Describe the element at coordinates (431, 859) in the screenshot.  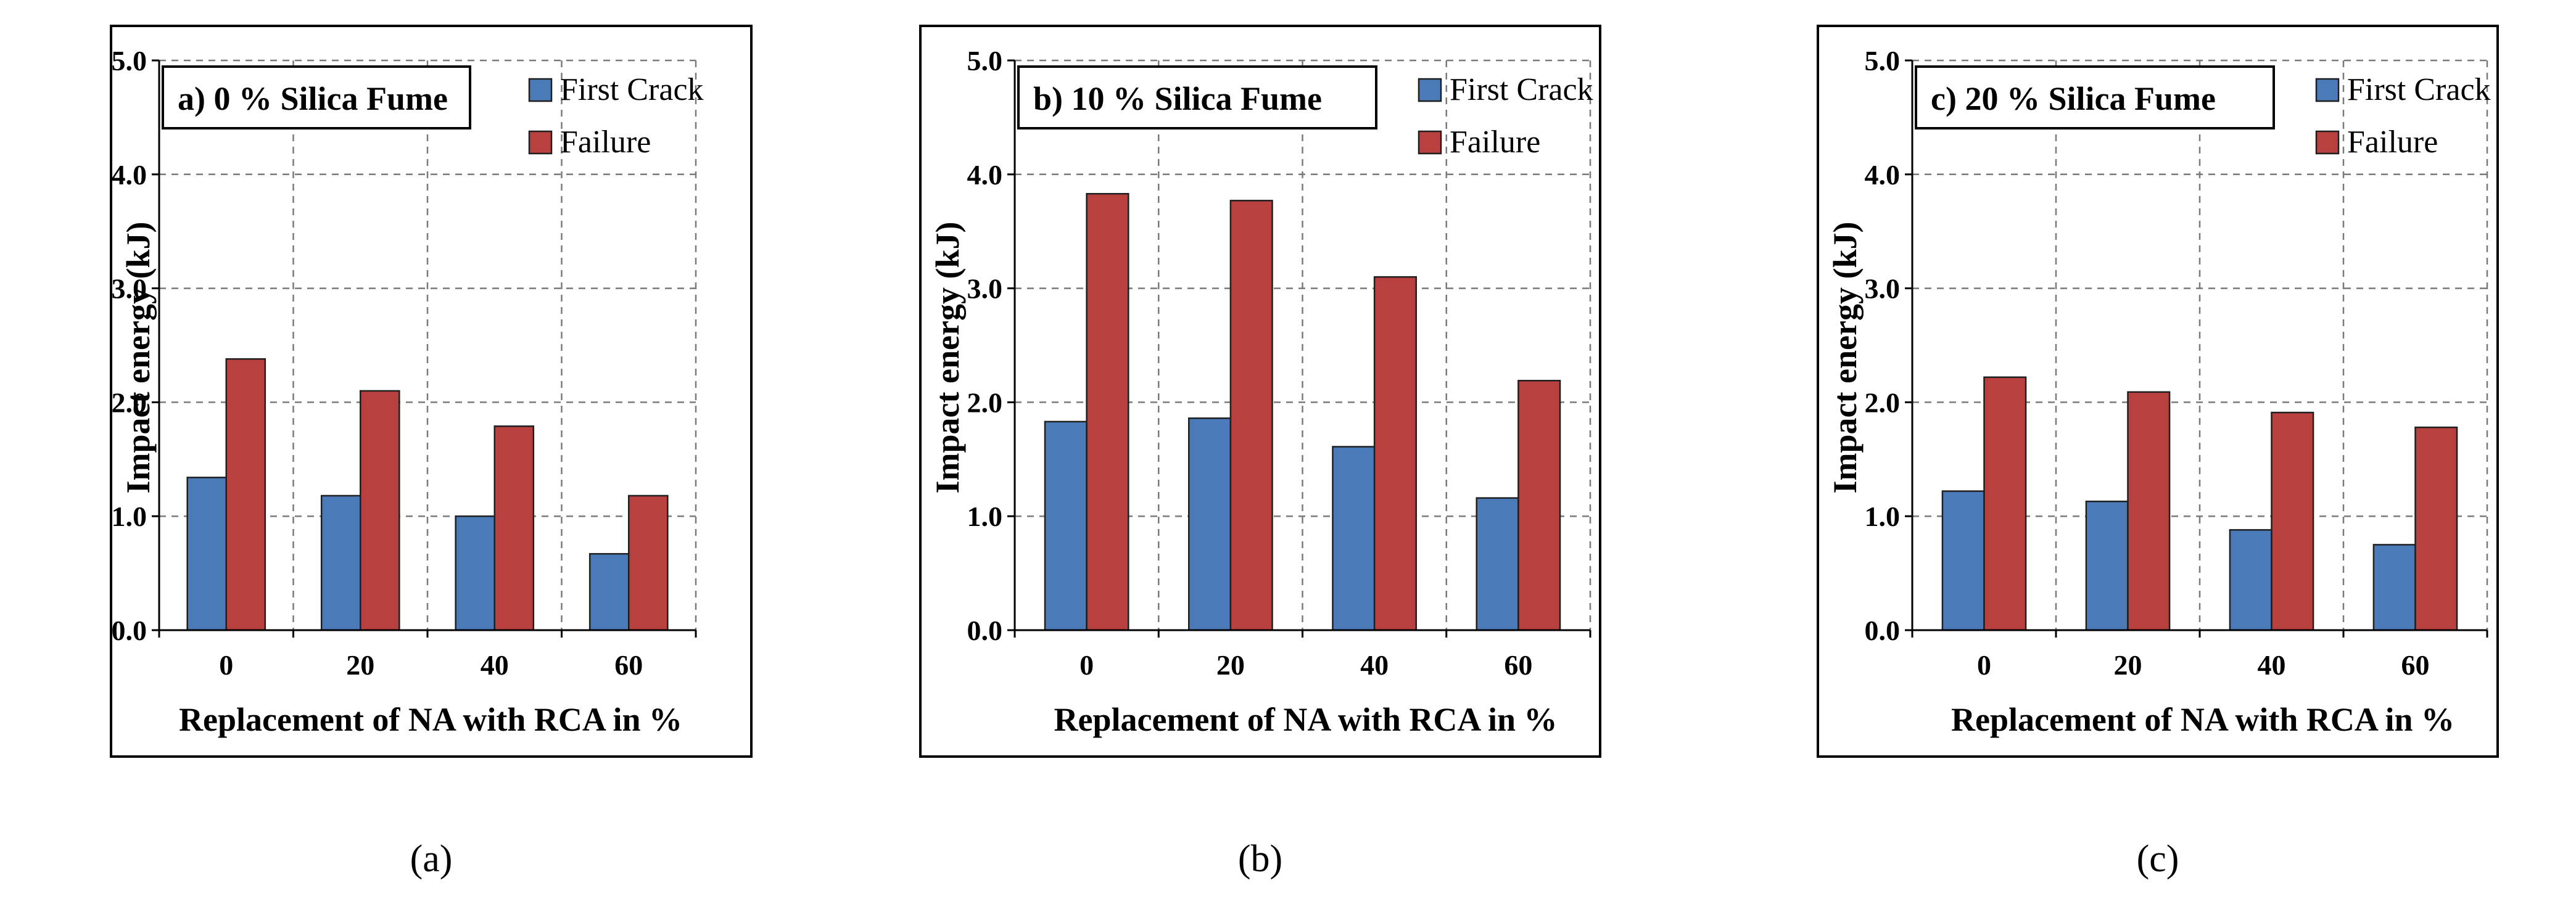
I see `subfigure-label: (a)` at that location.